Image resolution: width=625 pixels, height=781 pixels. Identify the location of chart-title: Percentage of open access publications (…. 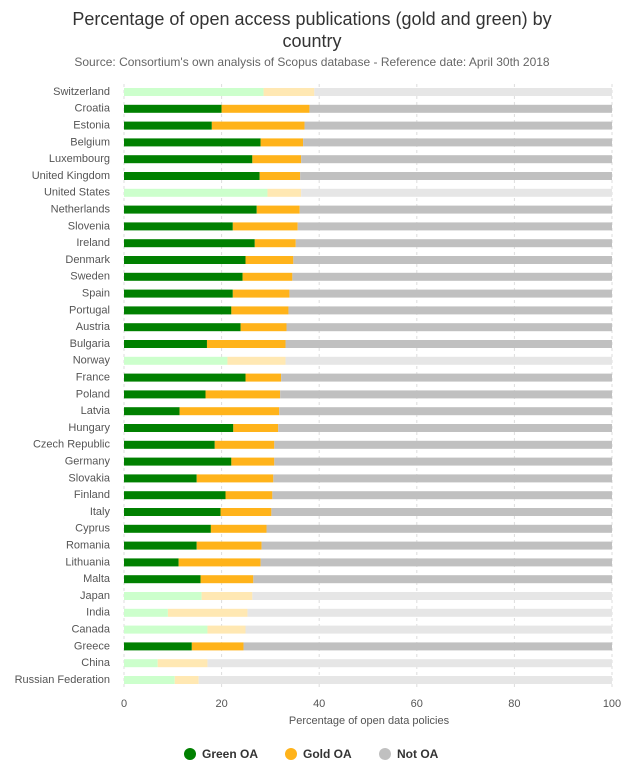
(311, 30).